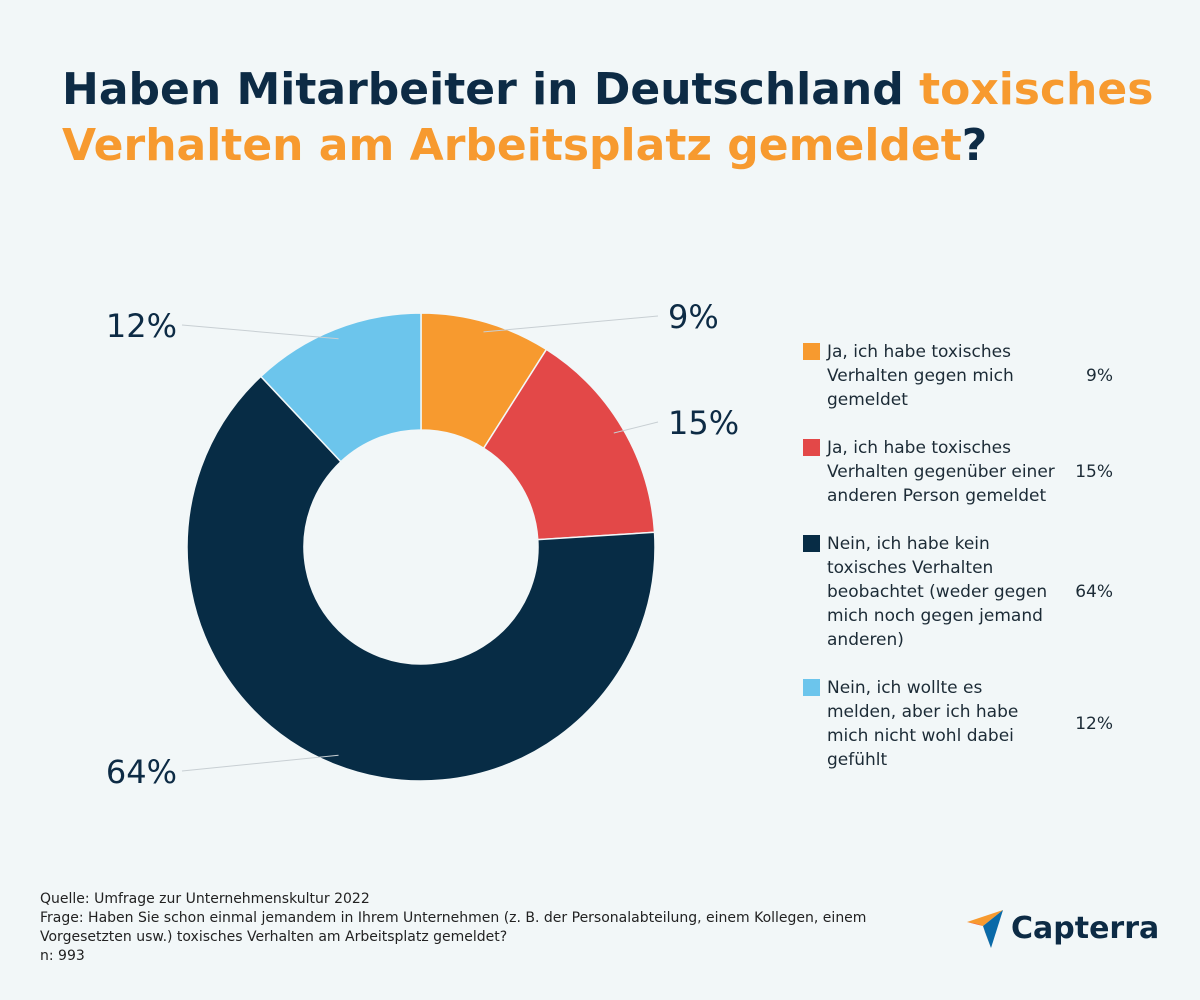 This screenshot has height=1000, width=1200. What do you see at coordinates (985, 929) in the screenshot?
I see `capterra-arrow-icon` at bounding box center [985, 929].